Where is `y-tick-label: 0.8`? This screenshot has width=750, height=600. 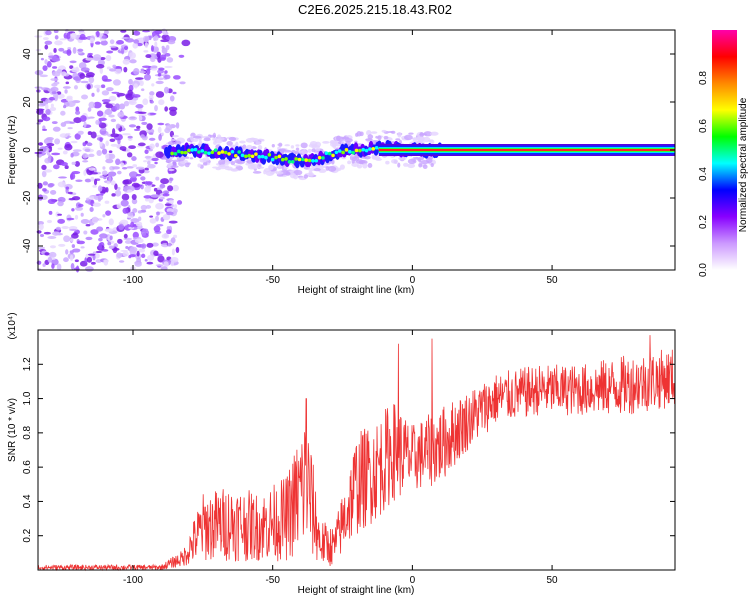
y-tick-label: 0.8 is located at coordinates (27, 432).